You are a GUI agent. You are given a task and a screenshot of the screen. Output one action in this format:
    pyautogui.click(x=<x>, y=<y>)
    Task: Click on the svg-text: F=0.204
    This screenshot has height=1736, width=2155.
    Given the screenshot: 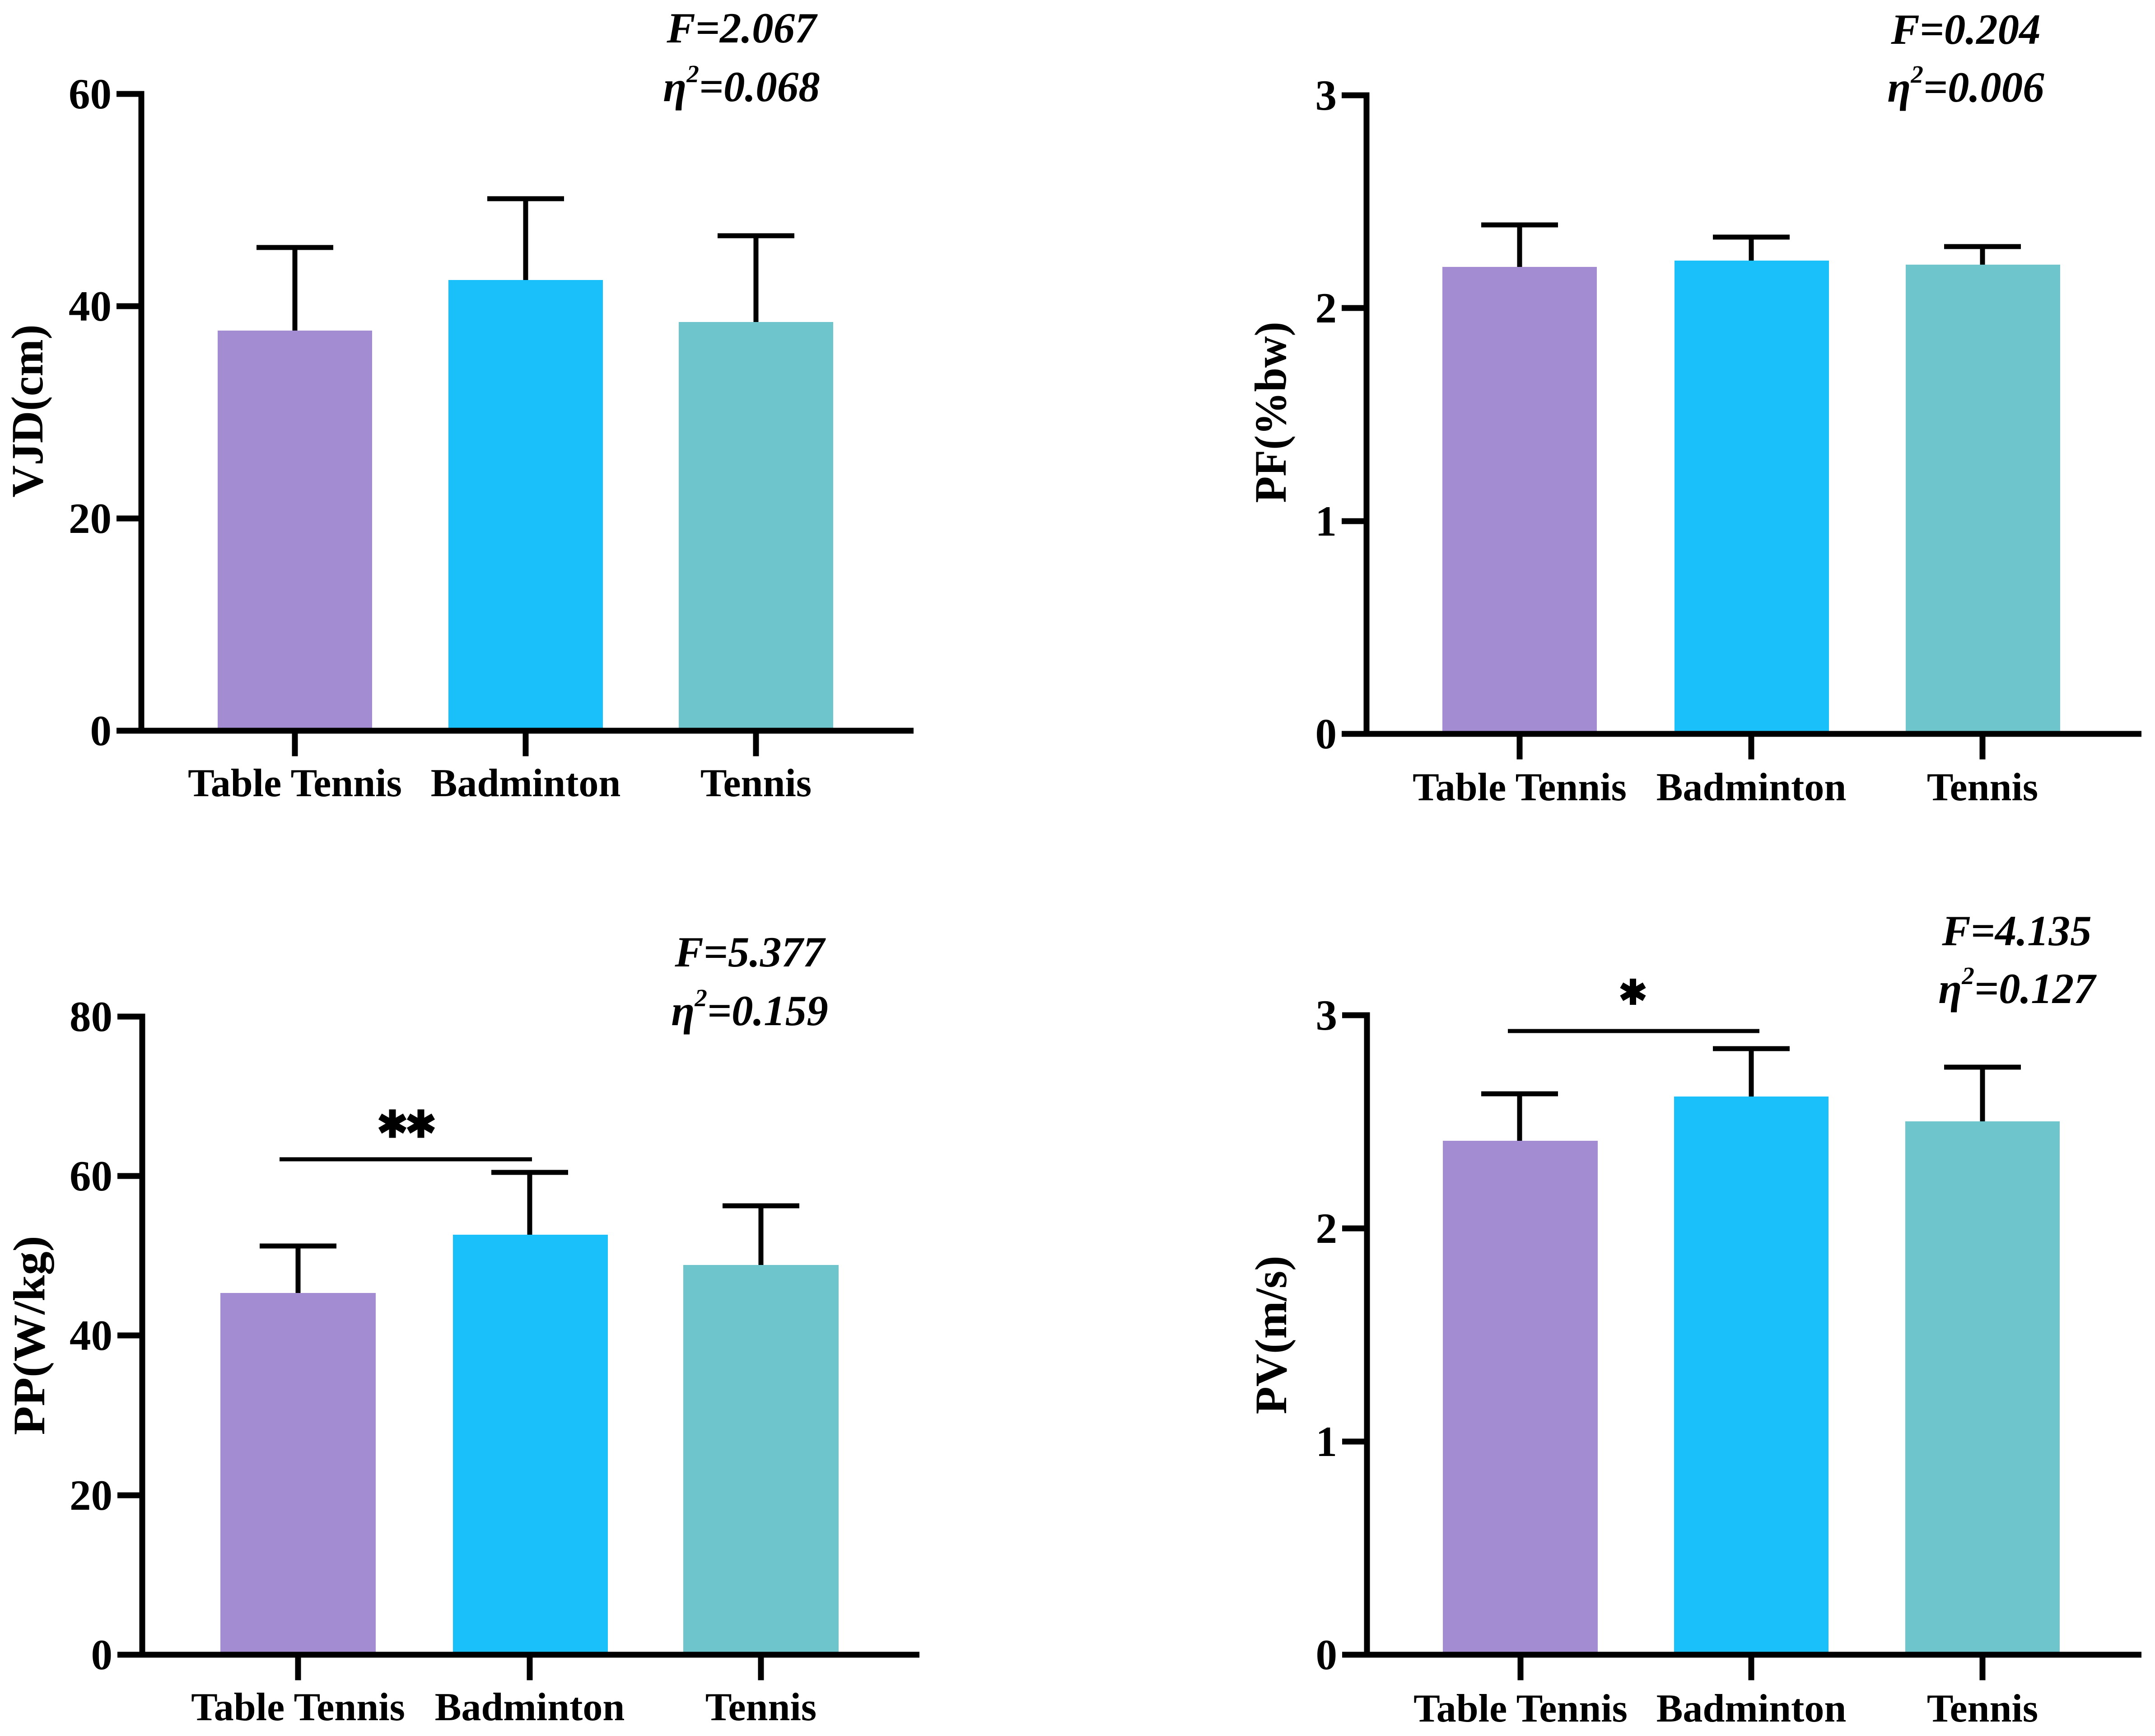 What is the action you would take?
    pyautogui.click(x=1965, y=29)
    